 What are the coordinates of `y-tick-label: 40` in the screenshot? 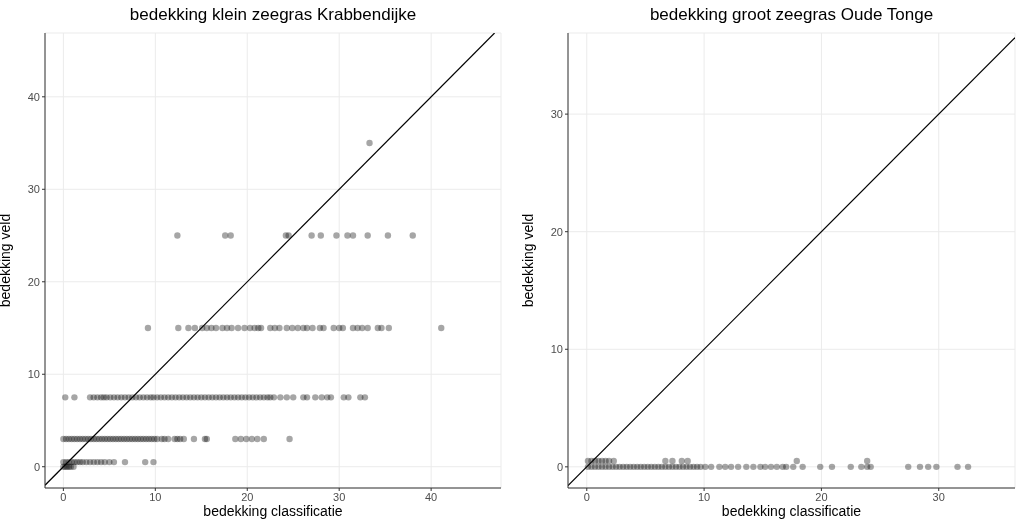 It's located at (33, 96).